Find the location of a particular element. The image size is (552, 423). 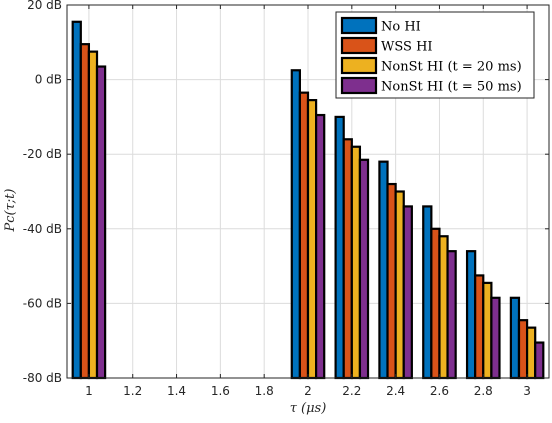

y-tick-label: -80 dB is located at coordinates (42, 378).